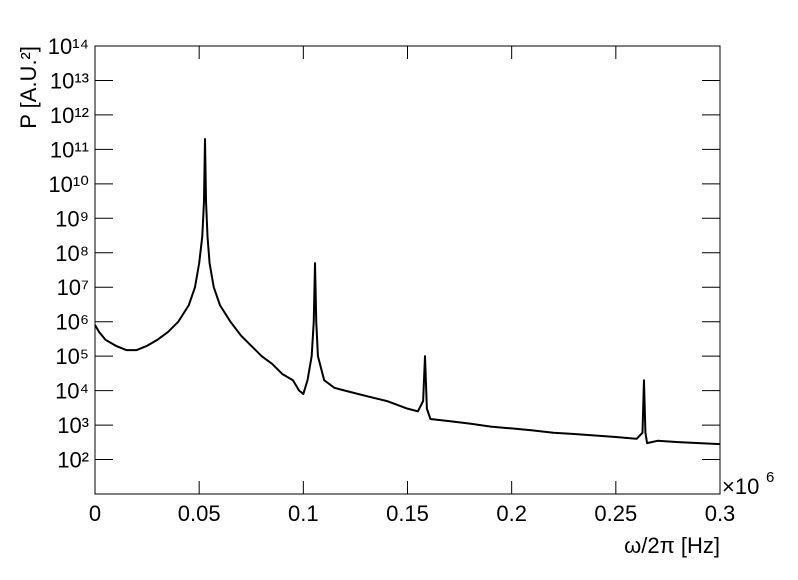  I want to click on y-tick-label: 10¹¹, so click(69, 149).